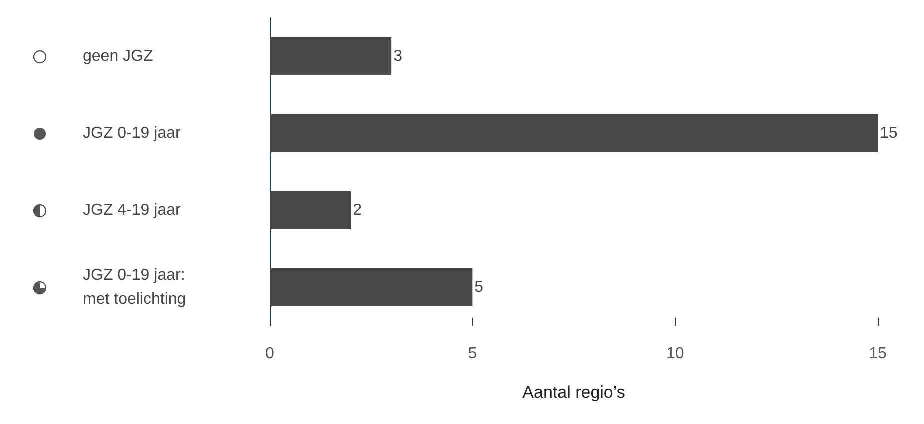 The height and width of the screenshot is (424, 924). What do you see at coordinates (132, 133) in the screenshot?
I see `y-tick-label: JGZ 0-19 jaar` at bounding box center [132, 133].